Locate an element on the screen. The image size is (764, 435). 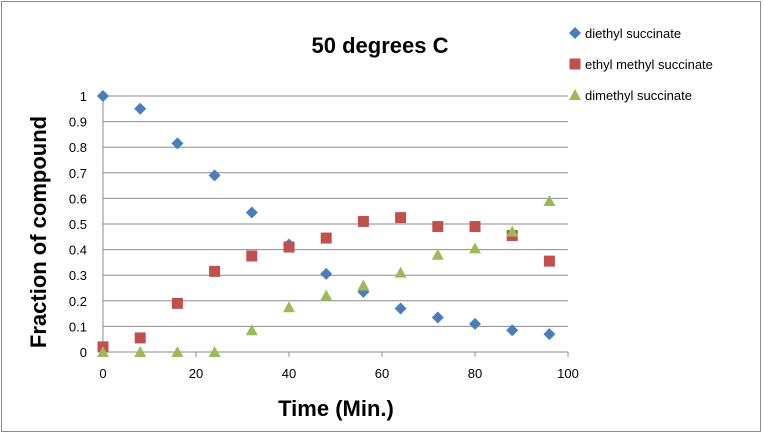
y-tick-label: 0.5 is located at coordinates (78, 224).